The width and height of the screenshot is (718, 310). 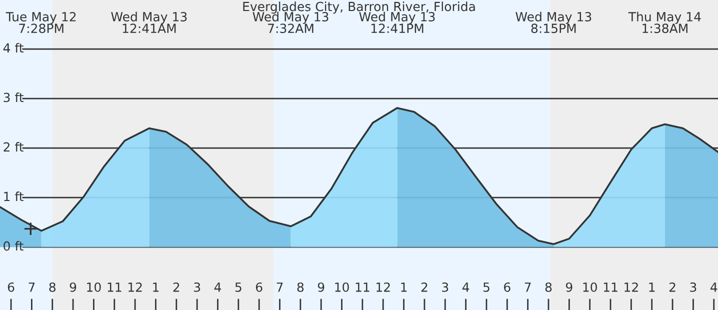 What do you see at coordinates (14, 97) in the screenshot?
I see `y-tick-label: 3 ft` at bounding box center [14, 97].